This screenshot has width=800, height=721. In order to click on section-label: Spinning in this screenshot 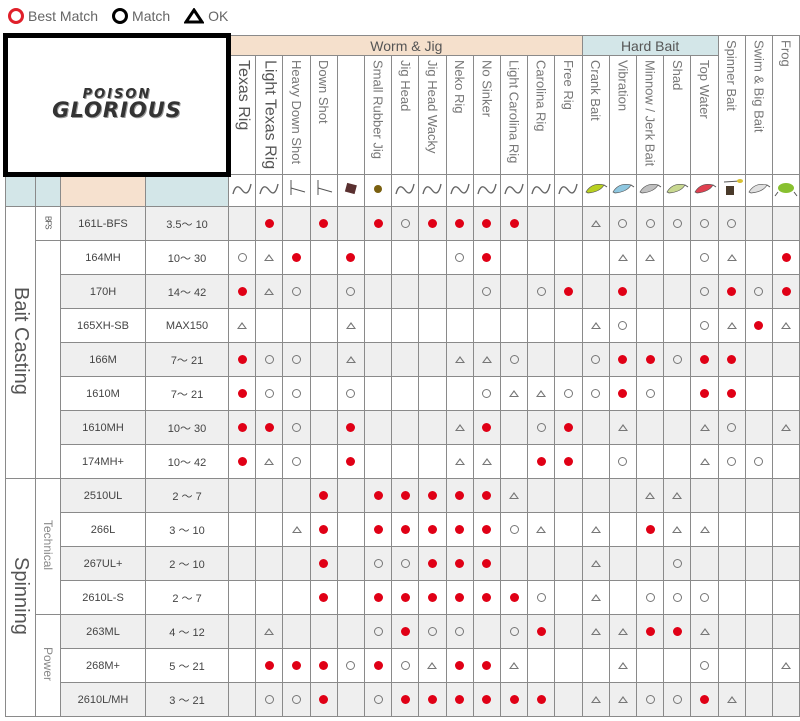, I will do `click(20, 598)`.